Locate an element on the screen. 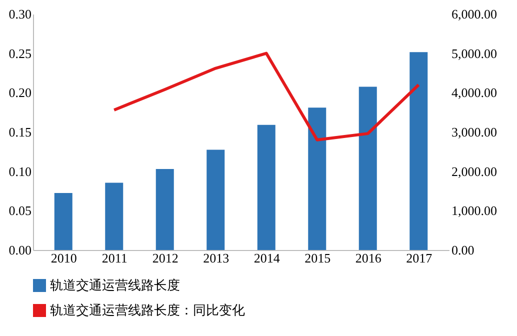 This screenshot has height=336, width=517. y-tick-label: 0.05 is located at coordinates (20, 210).